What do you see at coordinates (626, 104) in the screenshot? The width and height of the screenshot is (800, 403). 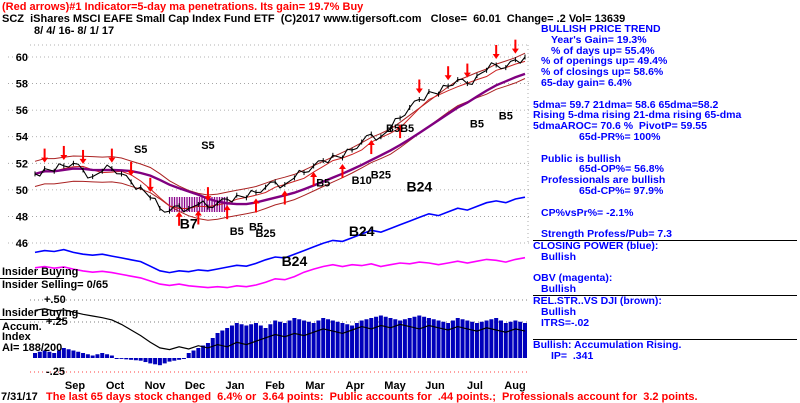 I see `stat-line: 5dma= 59.7 21dma= 58.6 65dma=58.2` at bounding box center [626, 104].